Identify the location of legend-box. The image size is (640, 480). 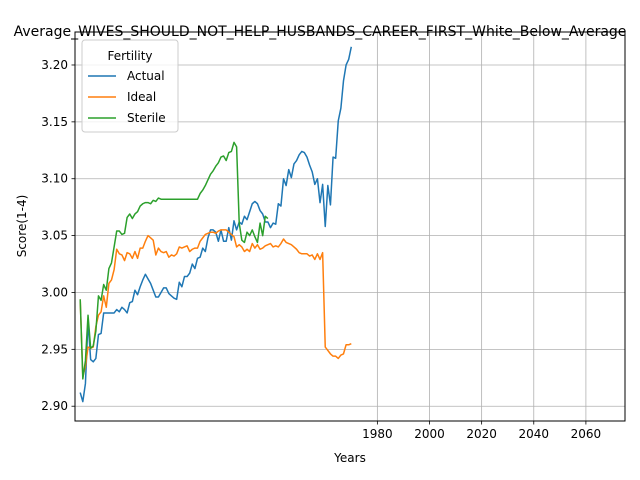
(130, 86).